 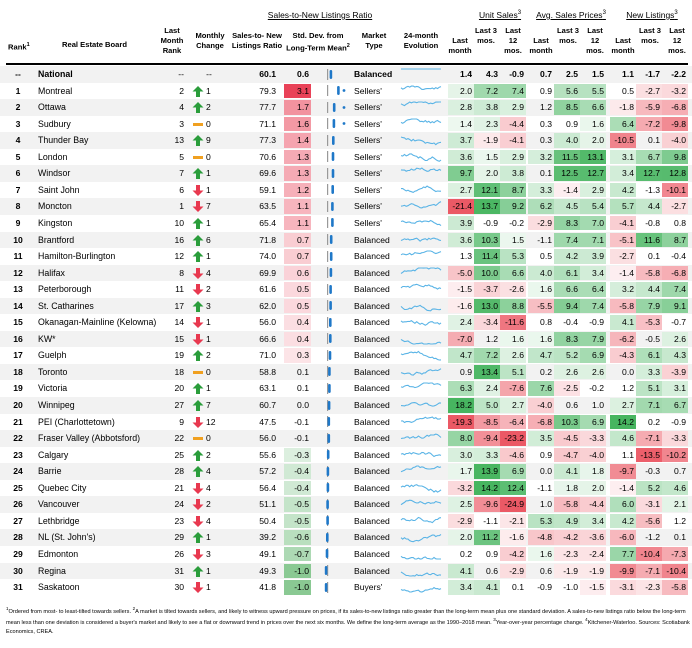 I want to click on nl-value: 3.2, so click(x=628, y=289).